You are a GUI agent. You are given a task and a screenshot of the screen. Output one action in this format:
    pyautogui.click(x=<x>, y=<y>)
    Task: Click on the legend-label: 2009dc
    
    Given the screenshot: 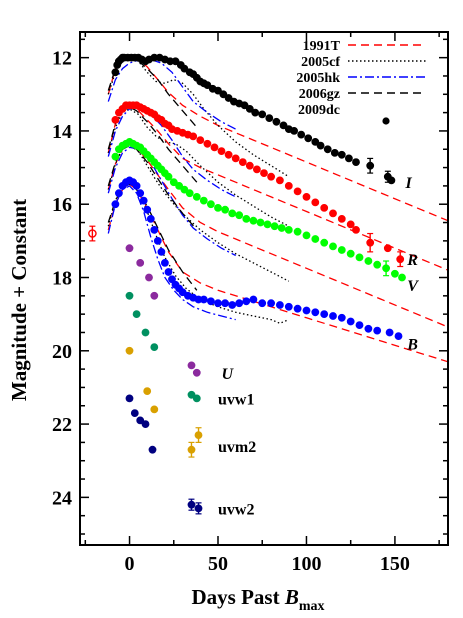 What is the action you would take?
    pyautogui.click(x=319, y=110)
    